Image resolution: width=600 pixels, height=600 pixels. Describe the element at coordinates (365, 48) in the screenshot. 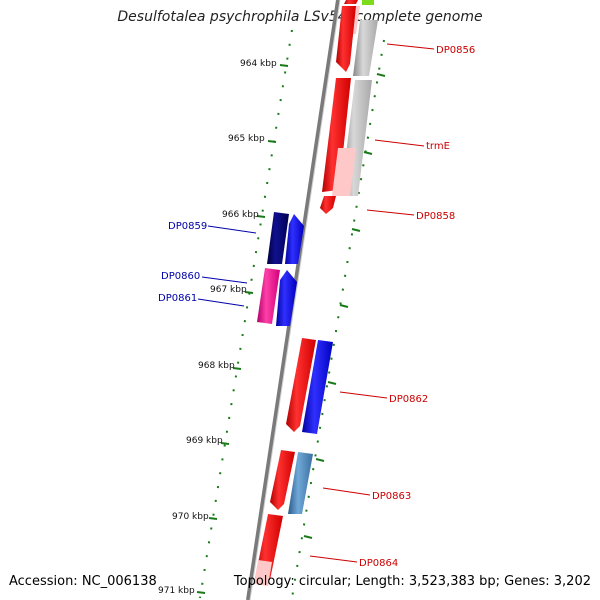

I see `gene-arrow-dp0856` at that location.